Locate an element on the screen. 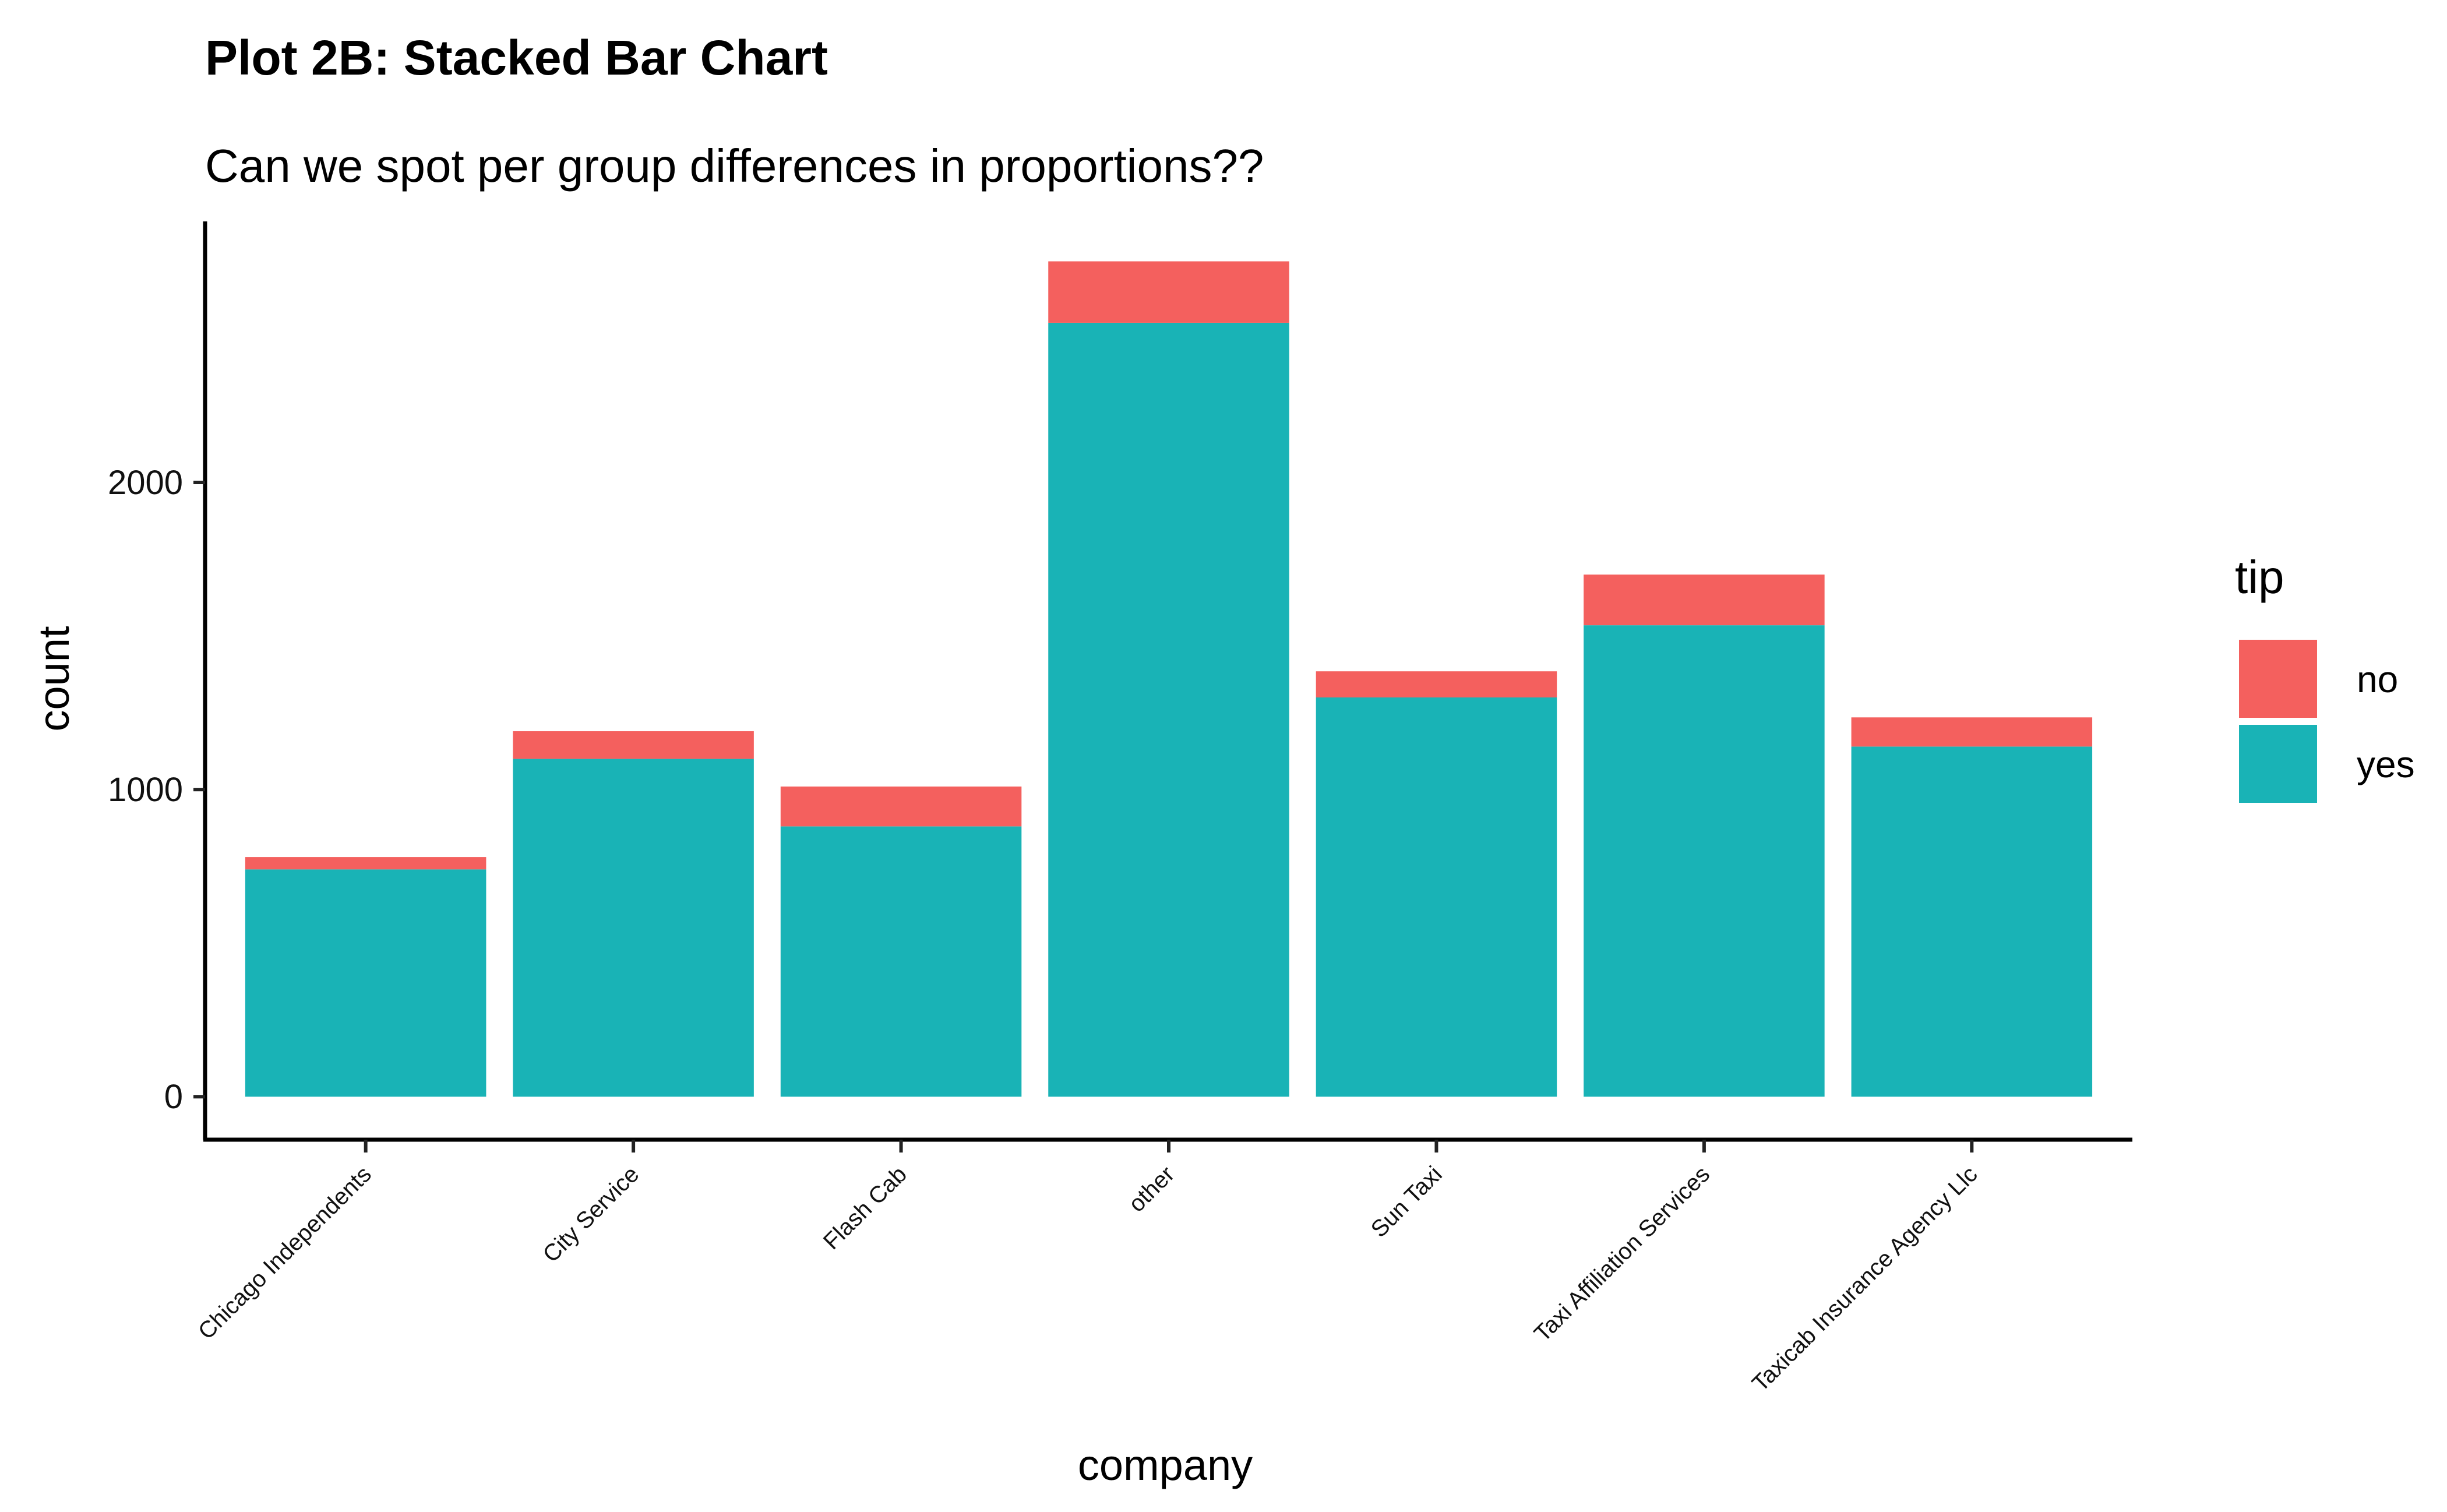  x-tick-label: Taxi Affiliation Services is located at coordinates (1622, 1254).